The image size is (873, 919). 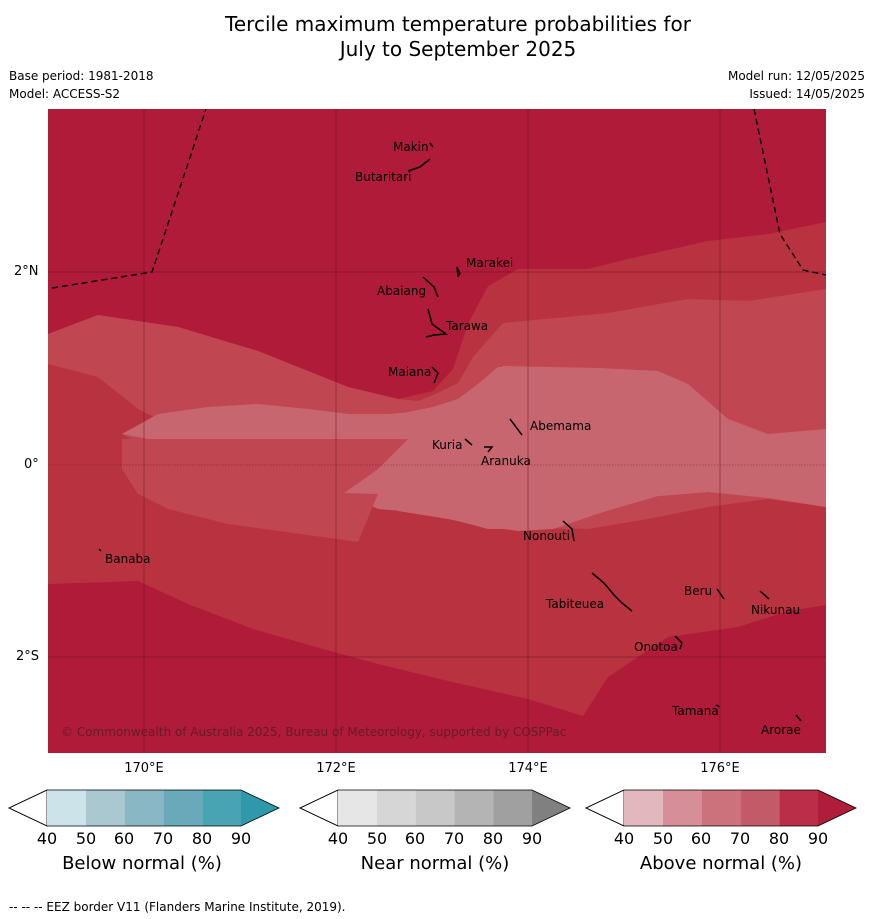 What do you see at coordinates (695, 711) in the screenshot?
I see `label-tamana: Tamana` at bounding box center [695, 711].